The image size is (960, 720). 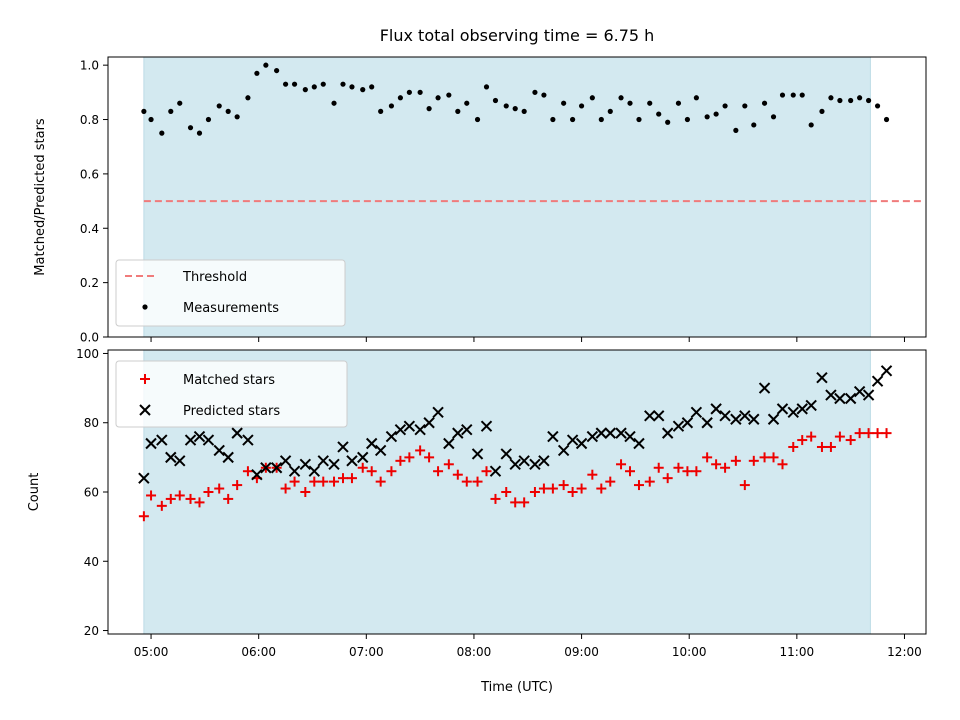 I want to click on x-tick-label: 12:00, so click(x=904, y=652).